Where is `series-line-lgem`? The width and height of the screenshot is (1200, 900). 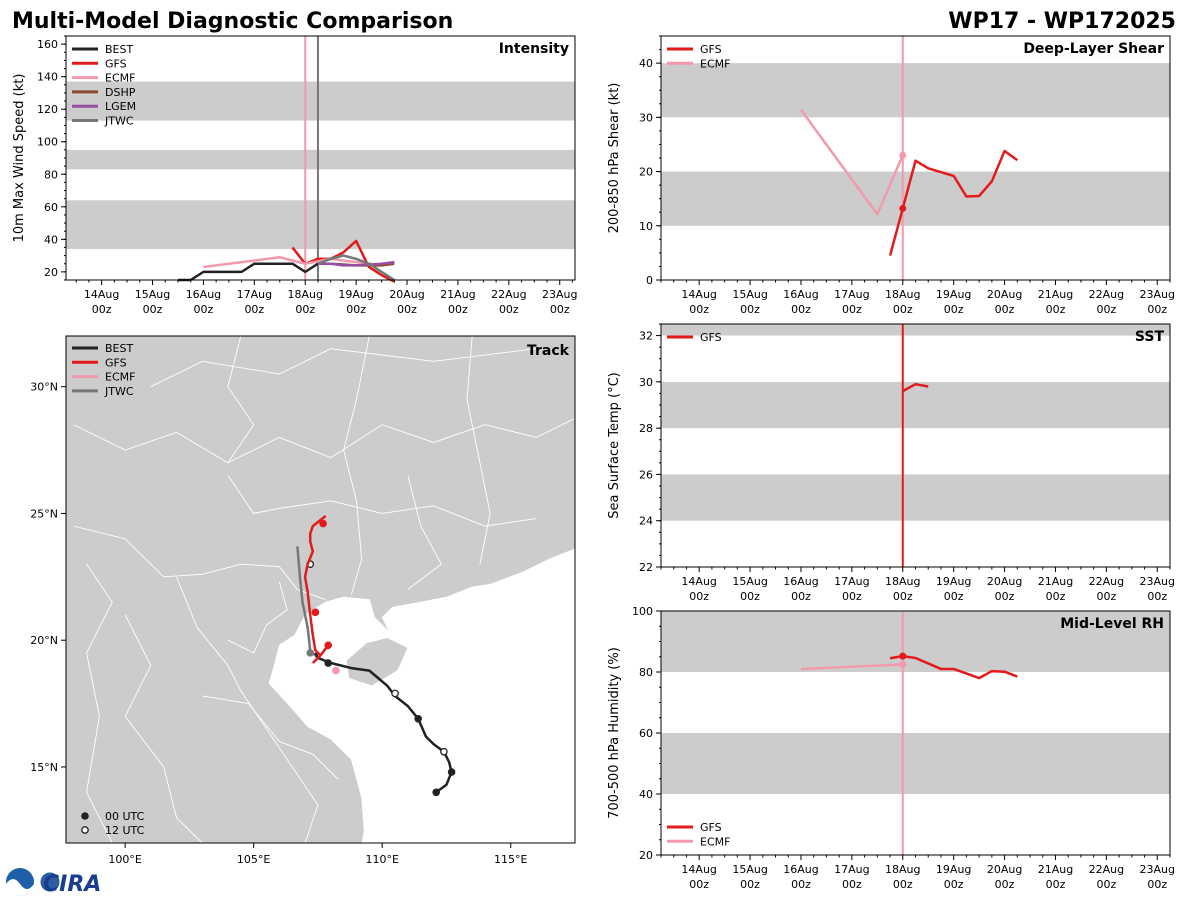 series-line-lgem is located at coordinates (356, 263).